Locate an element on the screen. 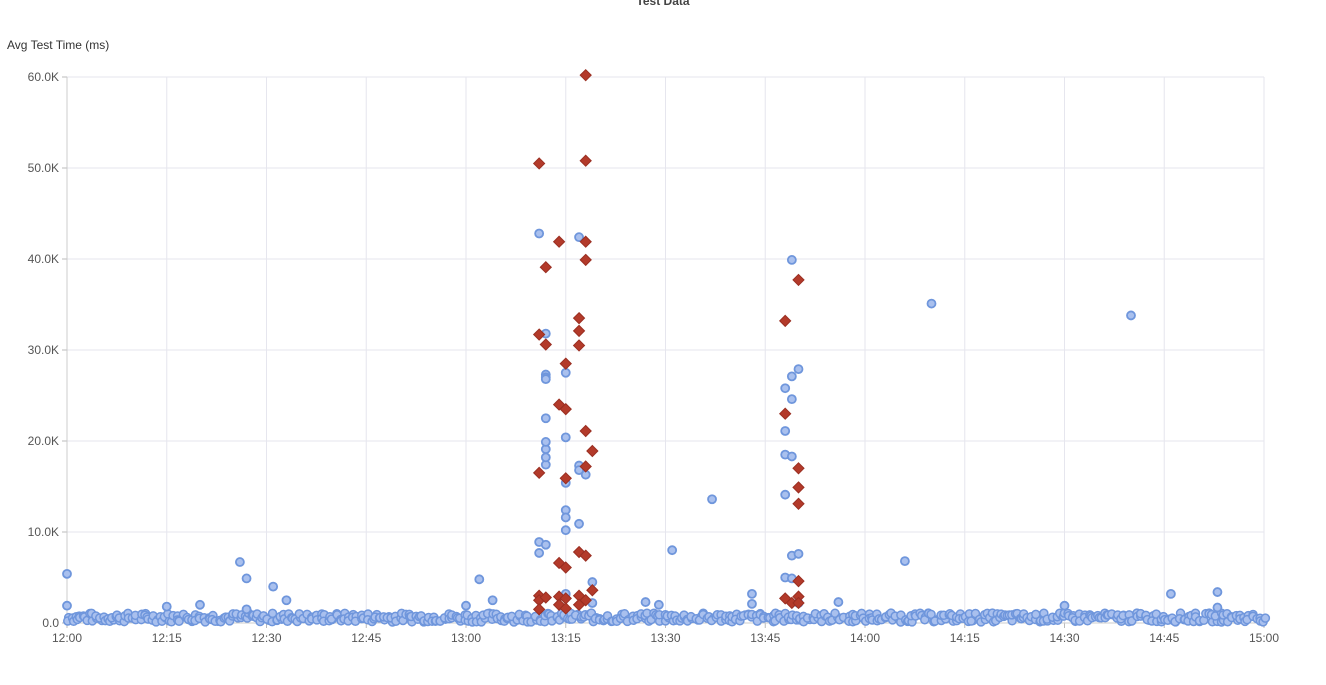  x-tick-label: 13:30 is located at coordinates (665, 638).